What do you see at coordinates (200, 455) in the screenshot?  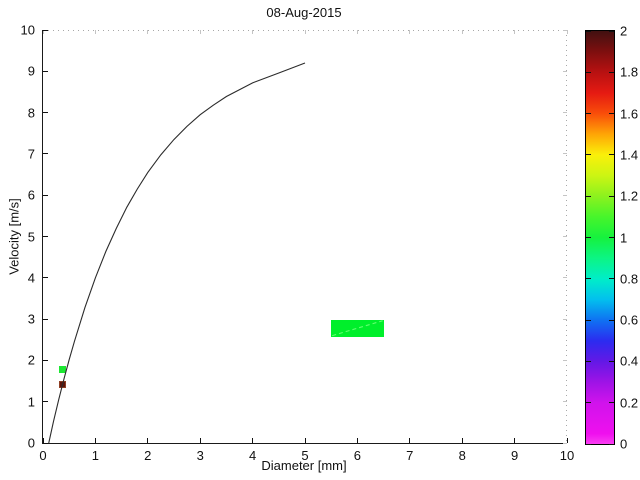 I see `x-tick-label: 3` at bounding box center [200, 455].